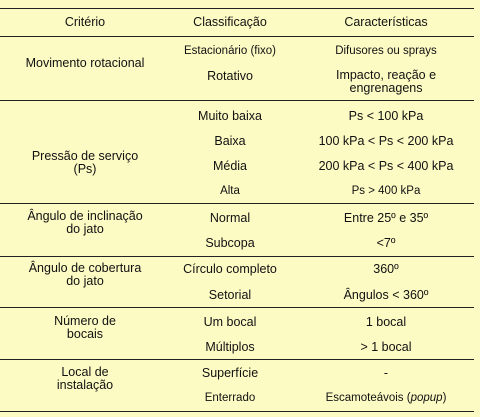  What do you see at coordinates (85, 22) in the screenshot?
I see `header-criterio: Critério` at bounding box center [85, 22].